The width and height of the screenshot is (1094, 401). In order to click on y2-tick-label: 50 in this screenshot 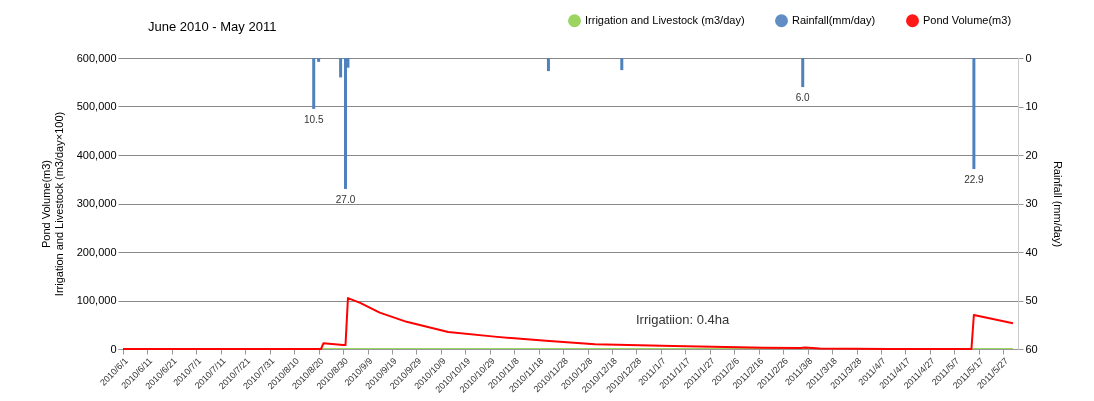, I will do `click(1031, 300)`.